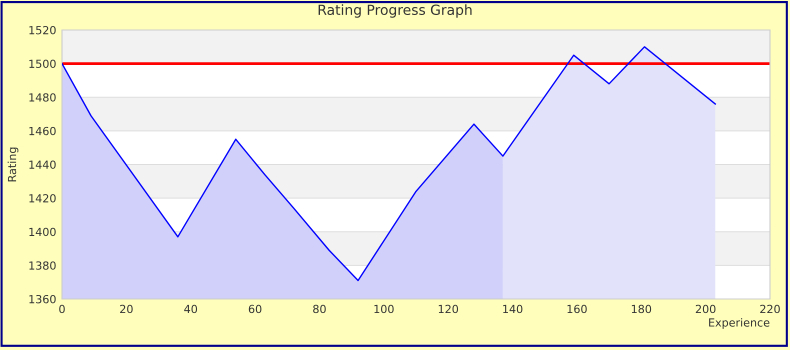  Describe the element at coordinates (739, 323) in the screenshot. I see `x-axis-title: Experience` at that location.